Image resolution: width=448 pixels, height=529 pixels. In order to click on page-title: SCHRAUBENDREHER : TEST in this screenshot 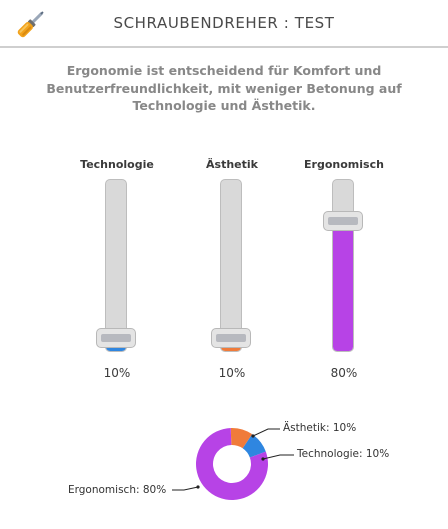, I will do `click(224, 23)`.